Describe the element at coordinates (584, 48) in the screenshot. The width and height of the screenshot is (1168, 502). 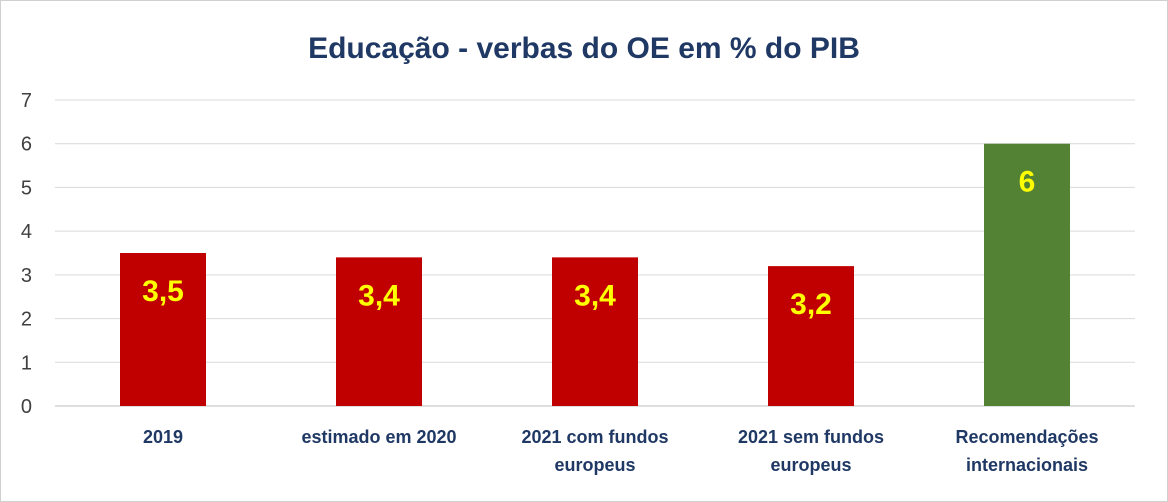
I see `chart-title: Educação - verbas do OE em % do PIB` at that location.